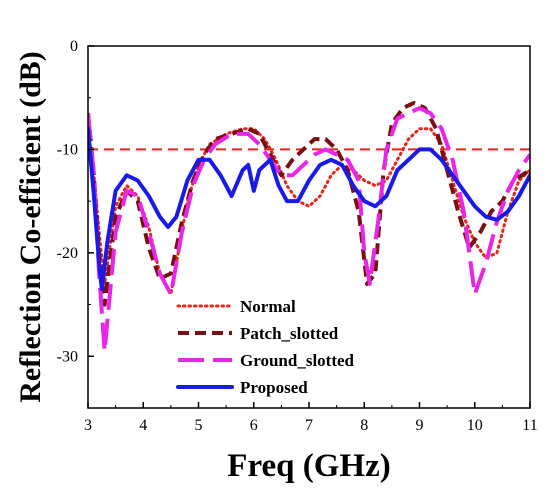  I want to click on y-tick-label: 0, so click(74, 46).